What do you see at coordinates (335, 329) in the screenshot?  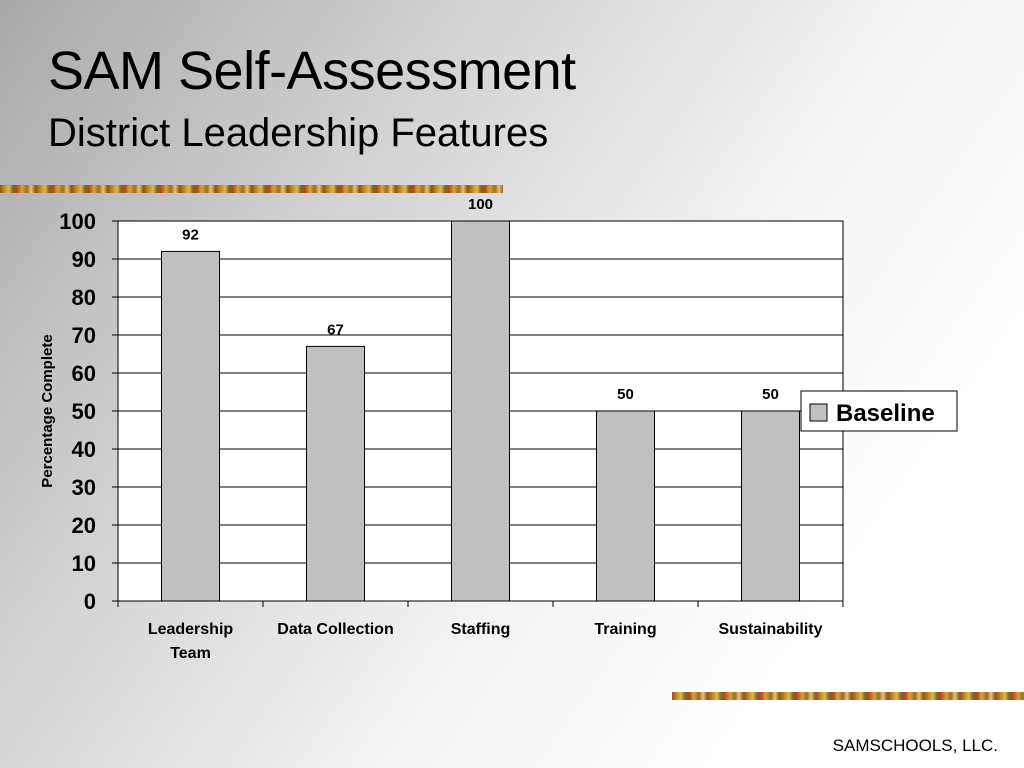 I see `data-label: 67` at bounding box center [335, 329].